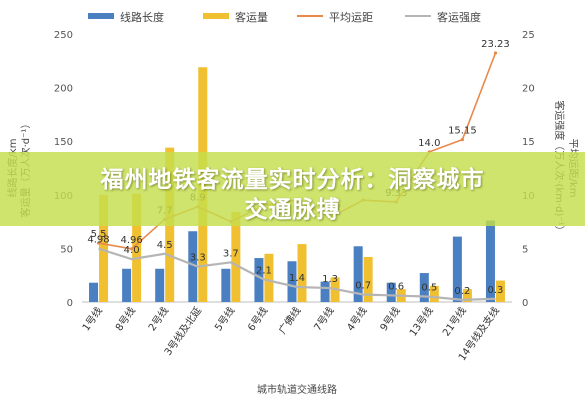  Describe the element at coordinates (158, 318) in the screenshot. I see `x-tick-2: 2号线` at that location.